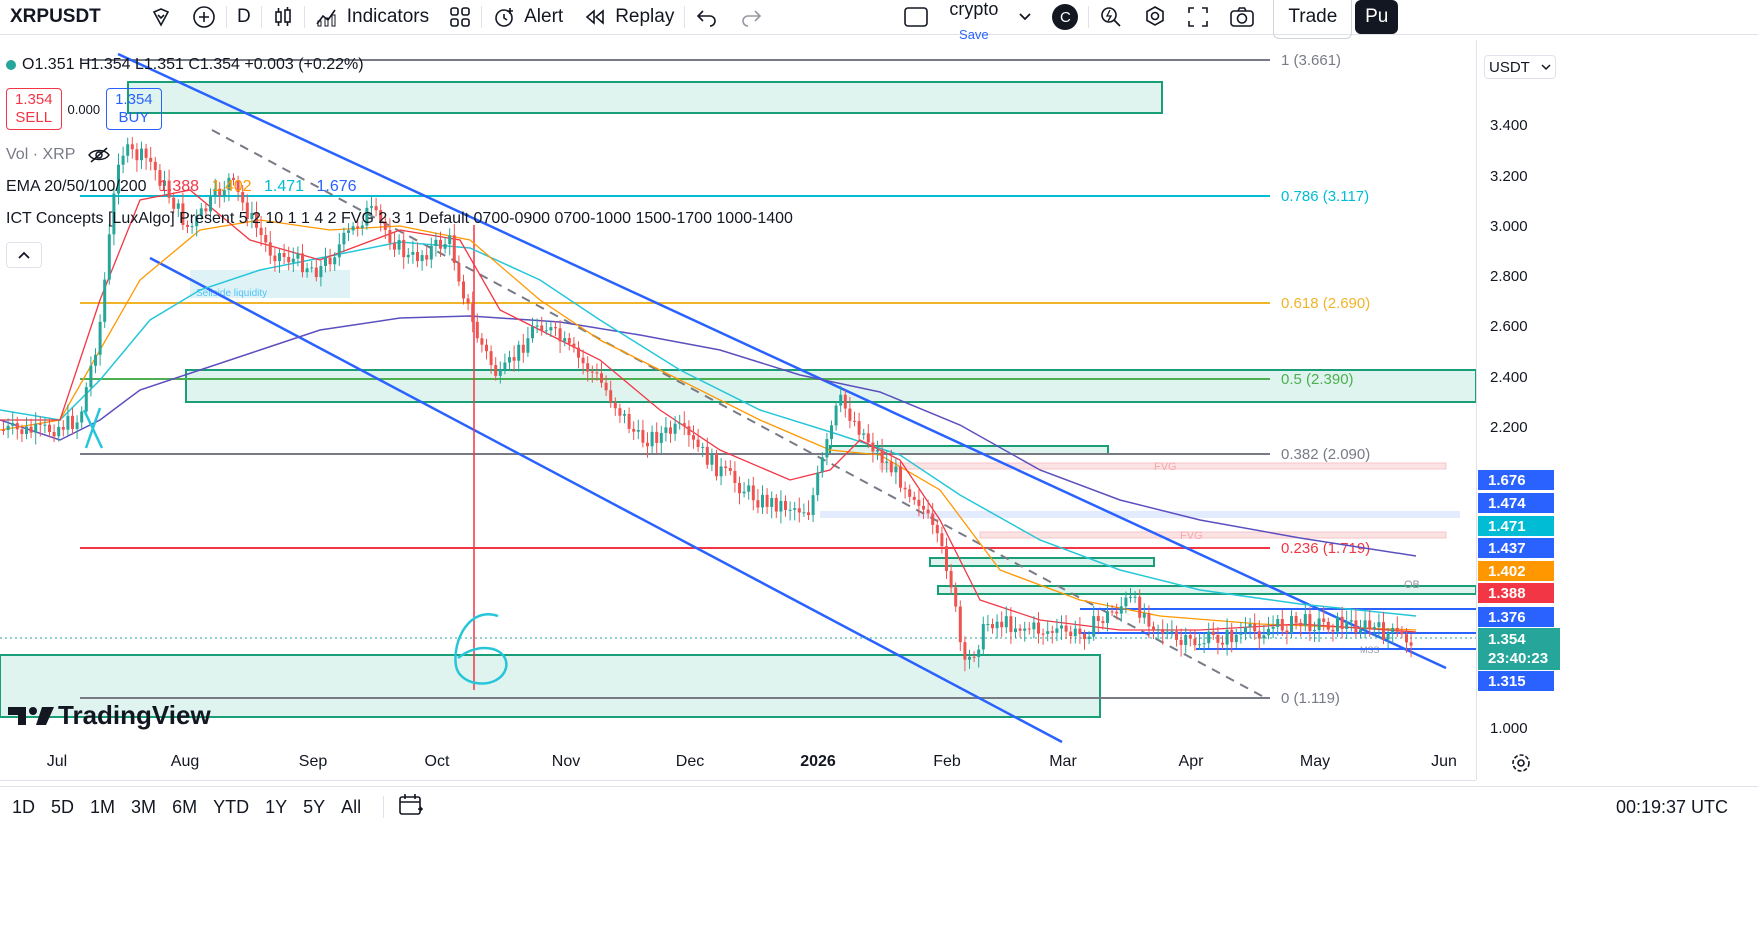  I want to click on interval-button: D, so click(244, 17).